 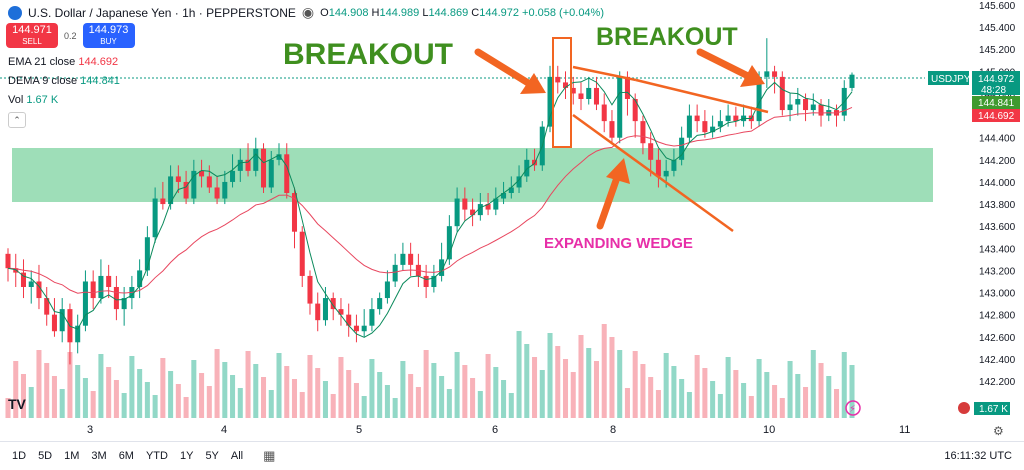 What do you see at coordinates (997, 6) in the screenshot?
I see `price-tick: 145.600` at bounding box center [997, 6].